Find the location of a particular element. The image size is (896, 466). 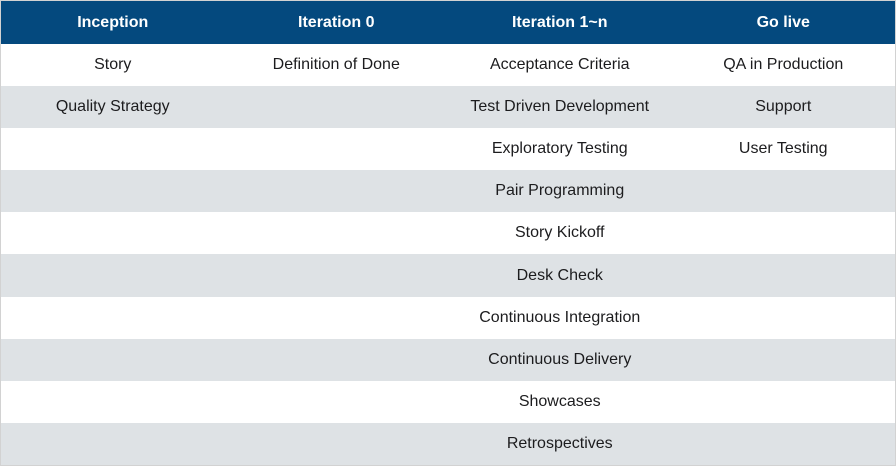

table-row: Continuous Delivery is located at coordinates (448, 359).